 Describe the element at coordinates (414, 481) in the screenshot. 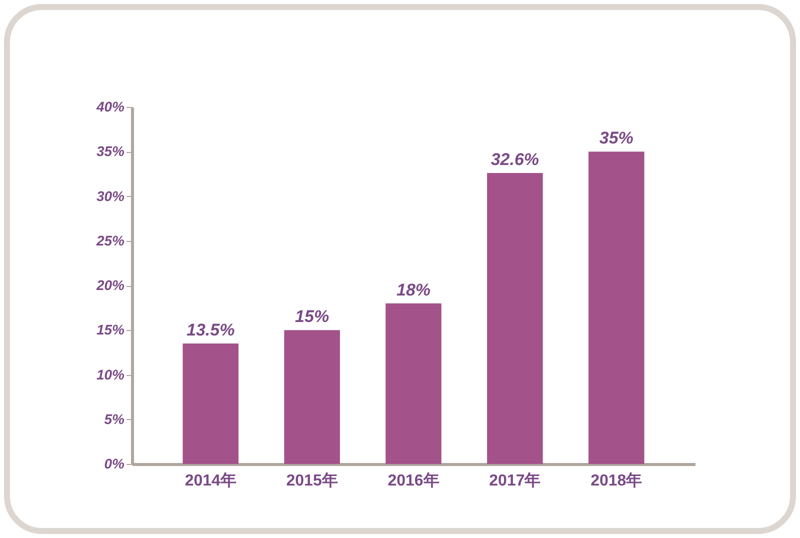

I see `x-tick-label: 2016年` at that location.